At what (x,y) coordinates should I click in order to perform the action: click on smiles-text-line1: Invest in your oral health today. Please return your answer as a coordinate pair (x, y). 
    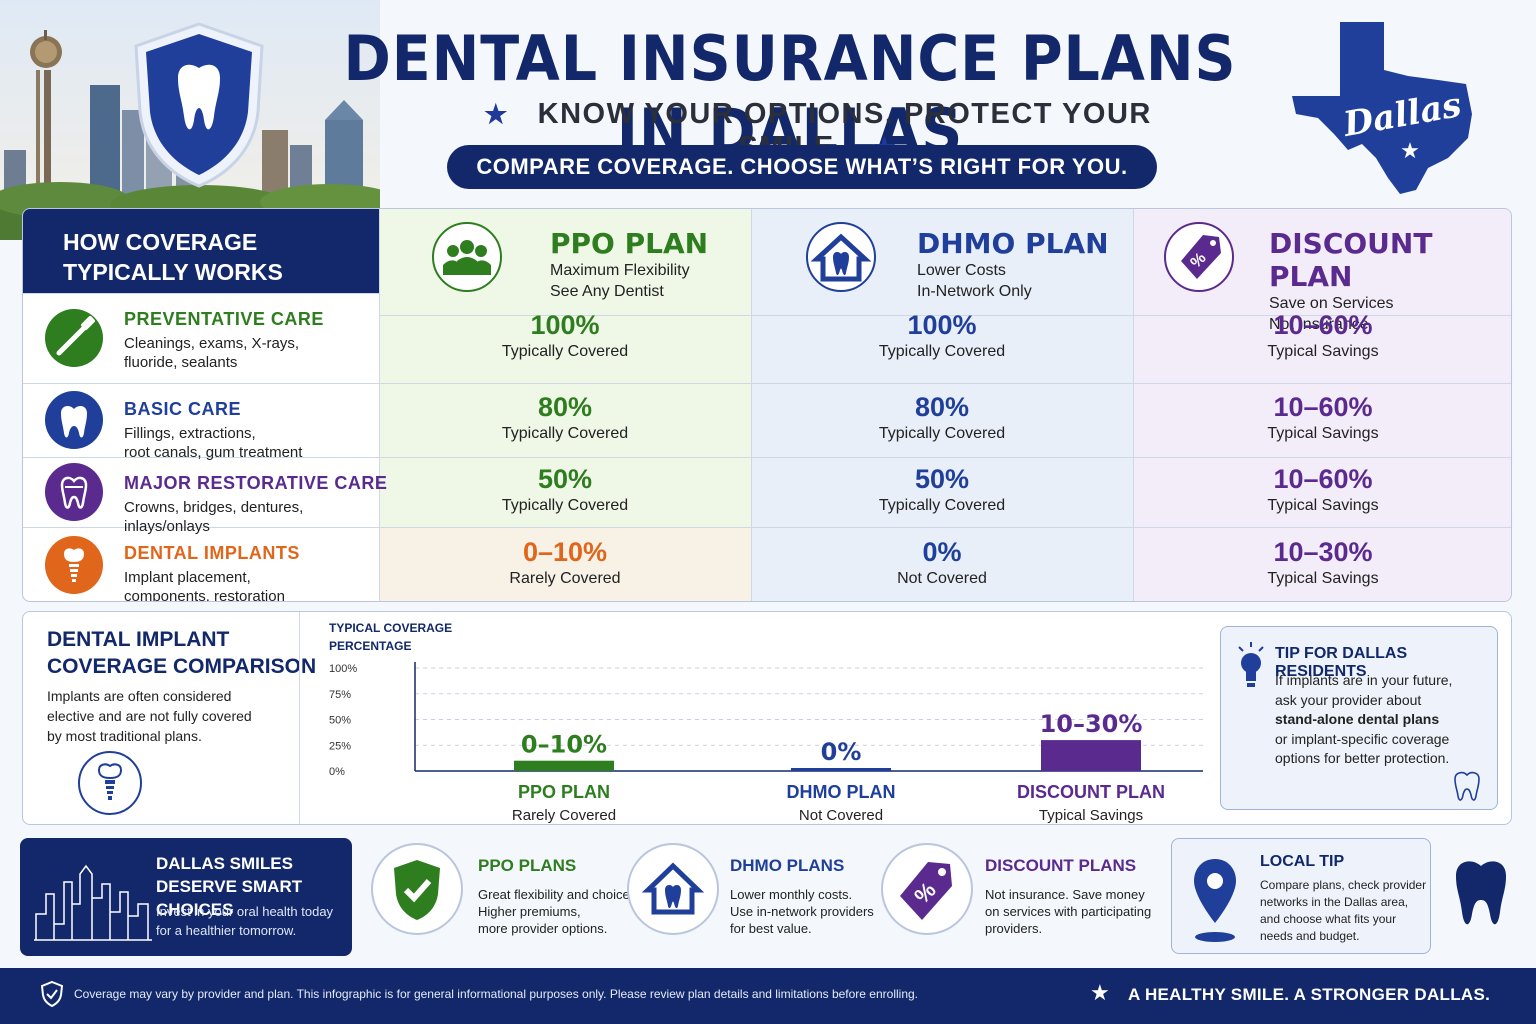
    Looking at the image, I should click on (245, 911).